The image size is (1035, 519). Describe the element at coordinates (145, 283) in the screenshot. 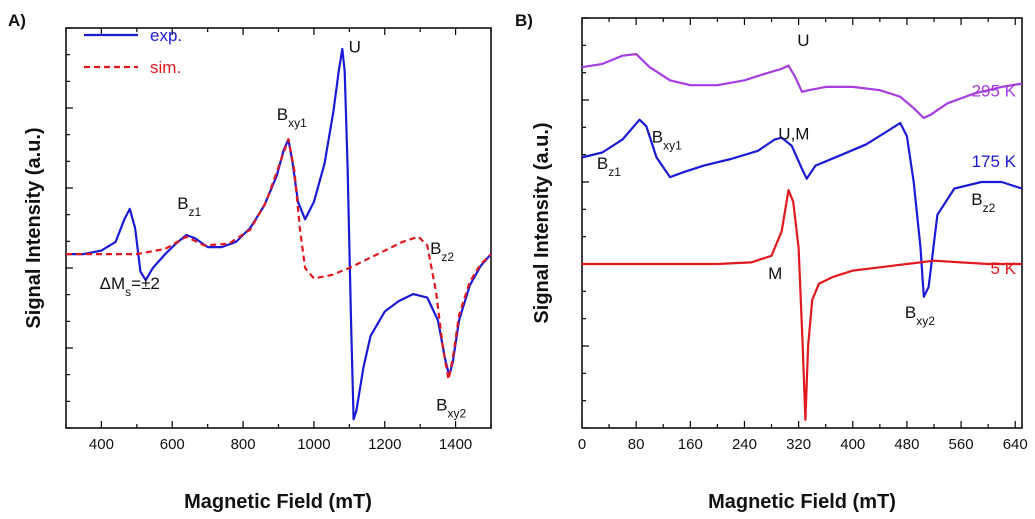

I see `annotation-suffix: =±2` at that location.